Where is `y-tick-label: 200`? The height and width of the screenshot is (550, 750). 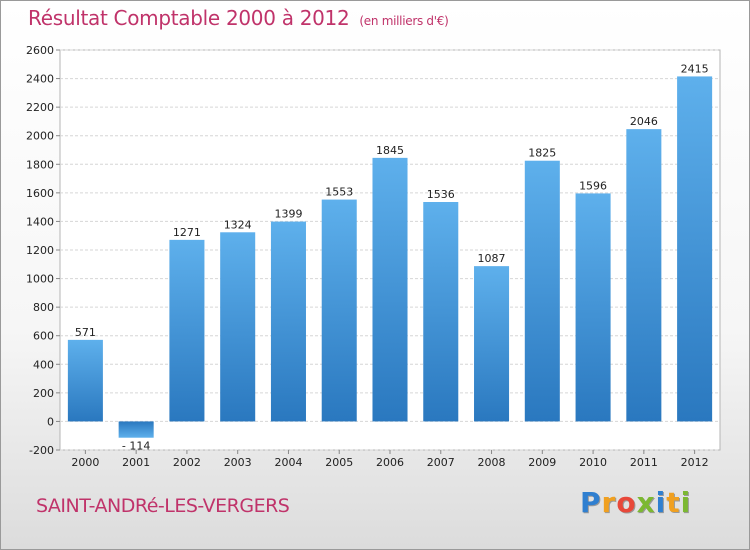
y-tick-label: 200 is located at coordinates (43, 393).